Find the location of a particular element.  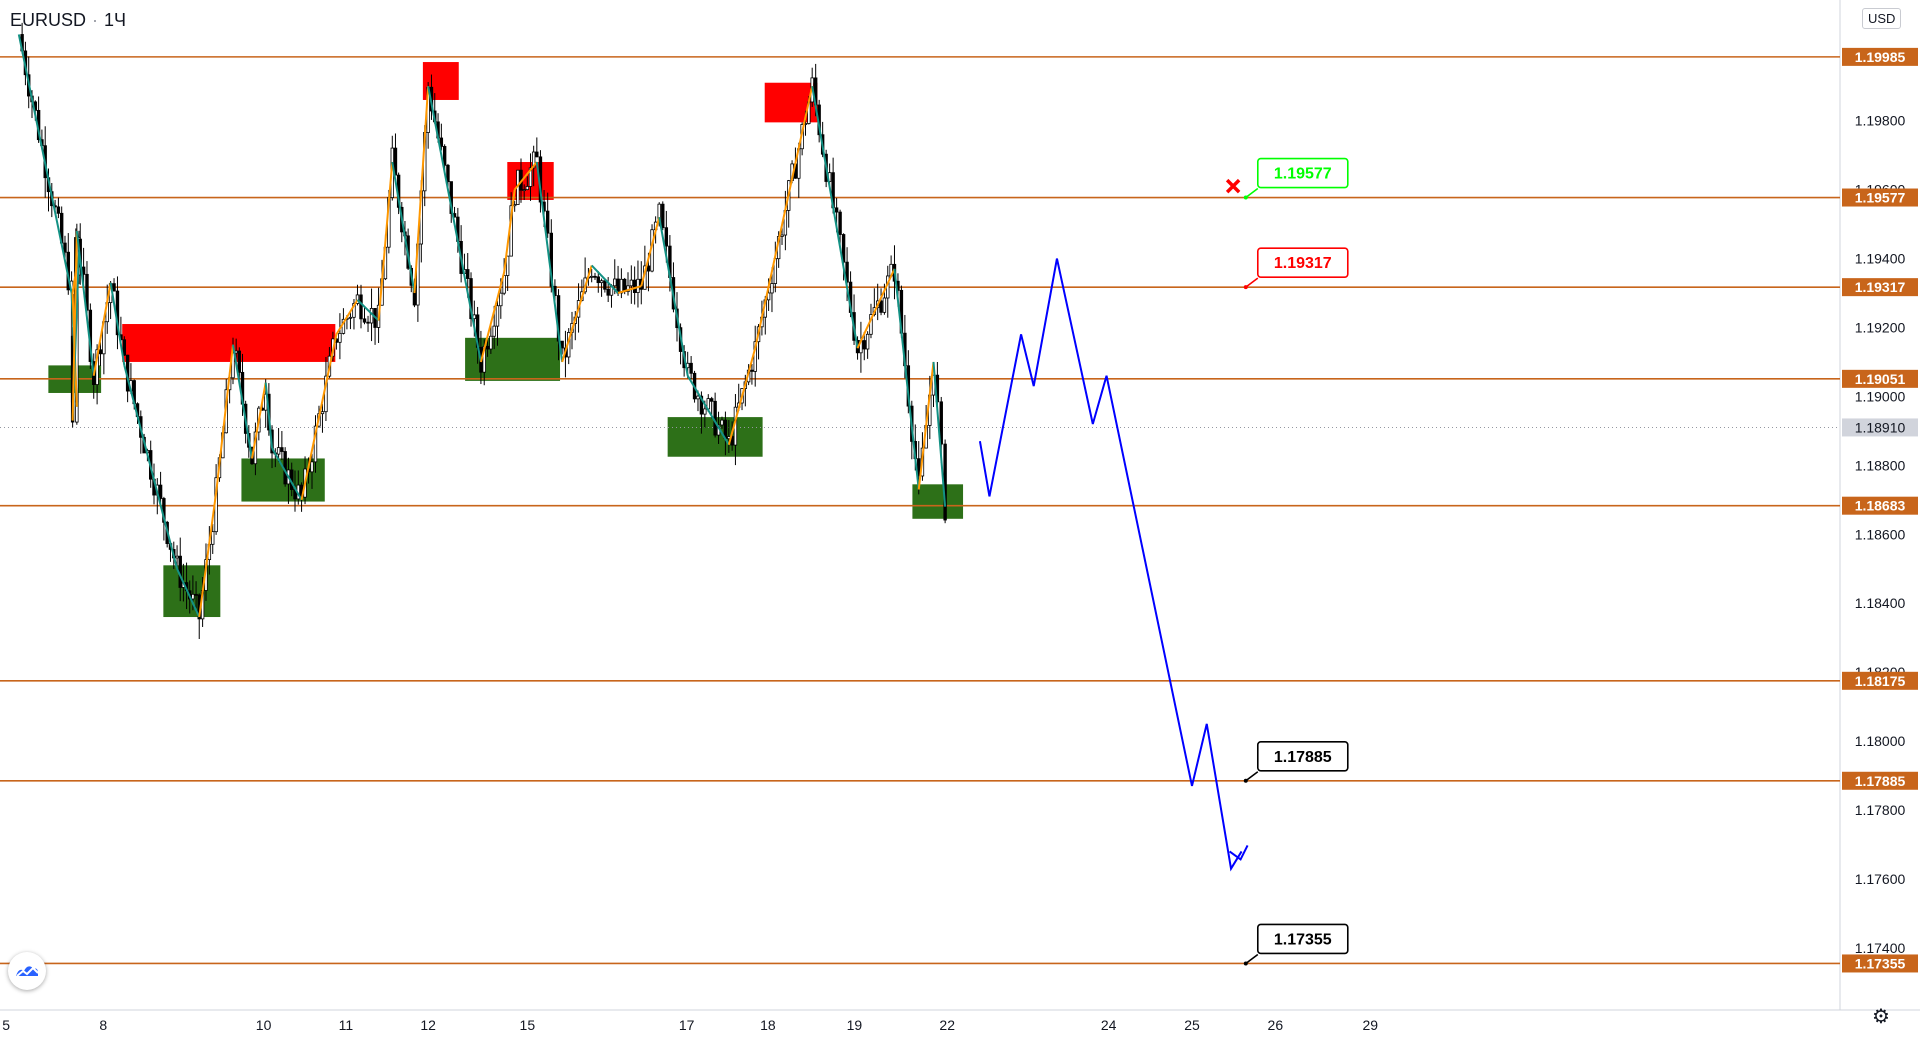

y-tick-label: 1.17600 is located at coordinates (1880, 879).